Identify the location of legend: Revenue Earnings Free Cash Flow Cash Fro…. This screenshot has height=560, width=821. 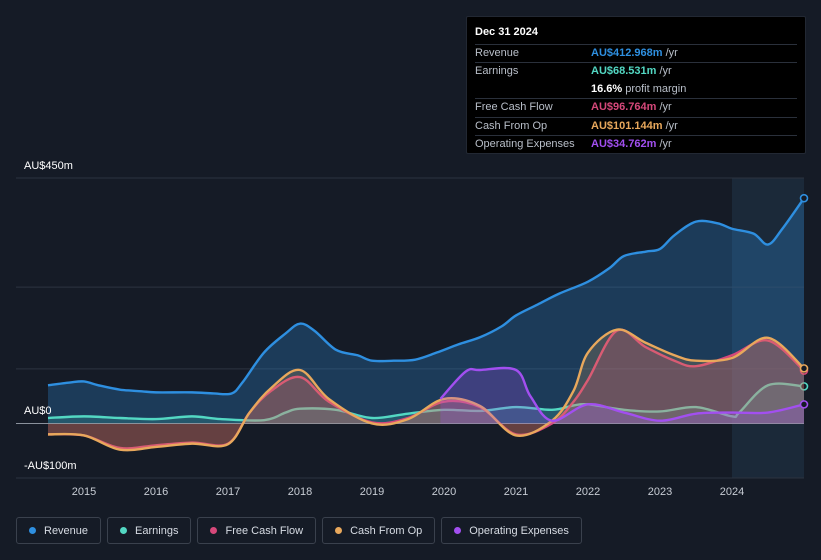
(299, 530).